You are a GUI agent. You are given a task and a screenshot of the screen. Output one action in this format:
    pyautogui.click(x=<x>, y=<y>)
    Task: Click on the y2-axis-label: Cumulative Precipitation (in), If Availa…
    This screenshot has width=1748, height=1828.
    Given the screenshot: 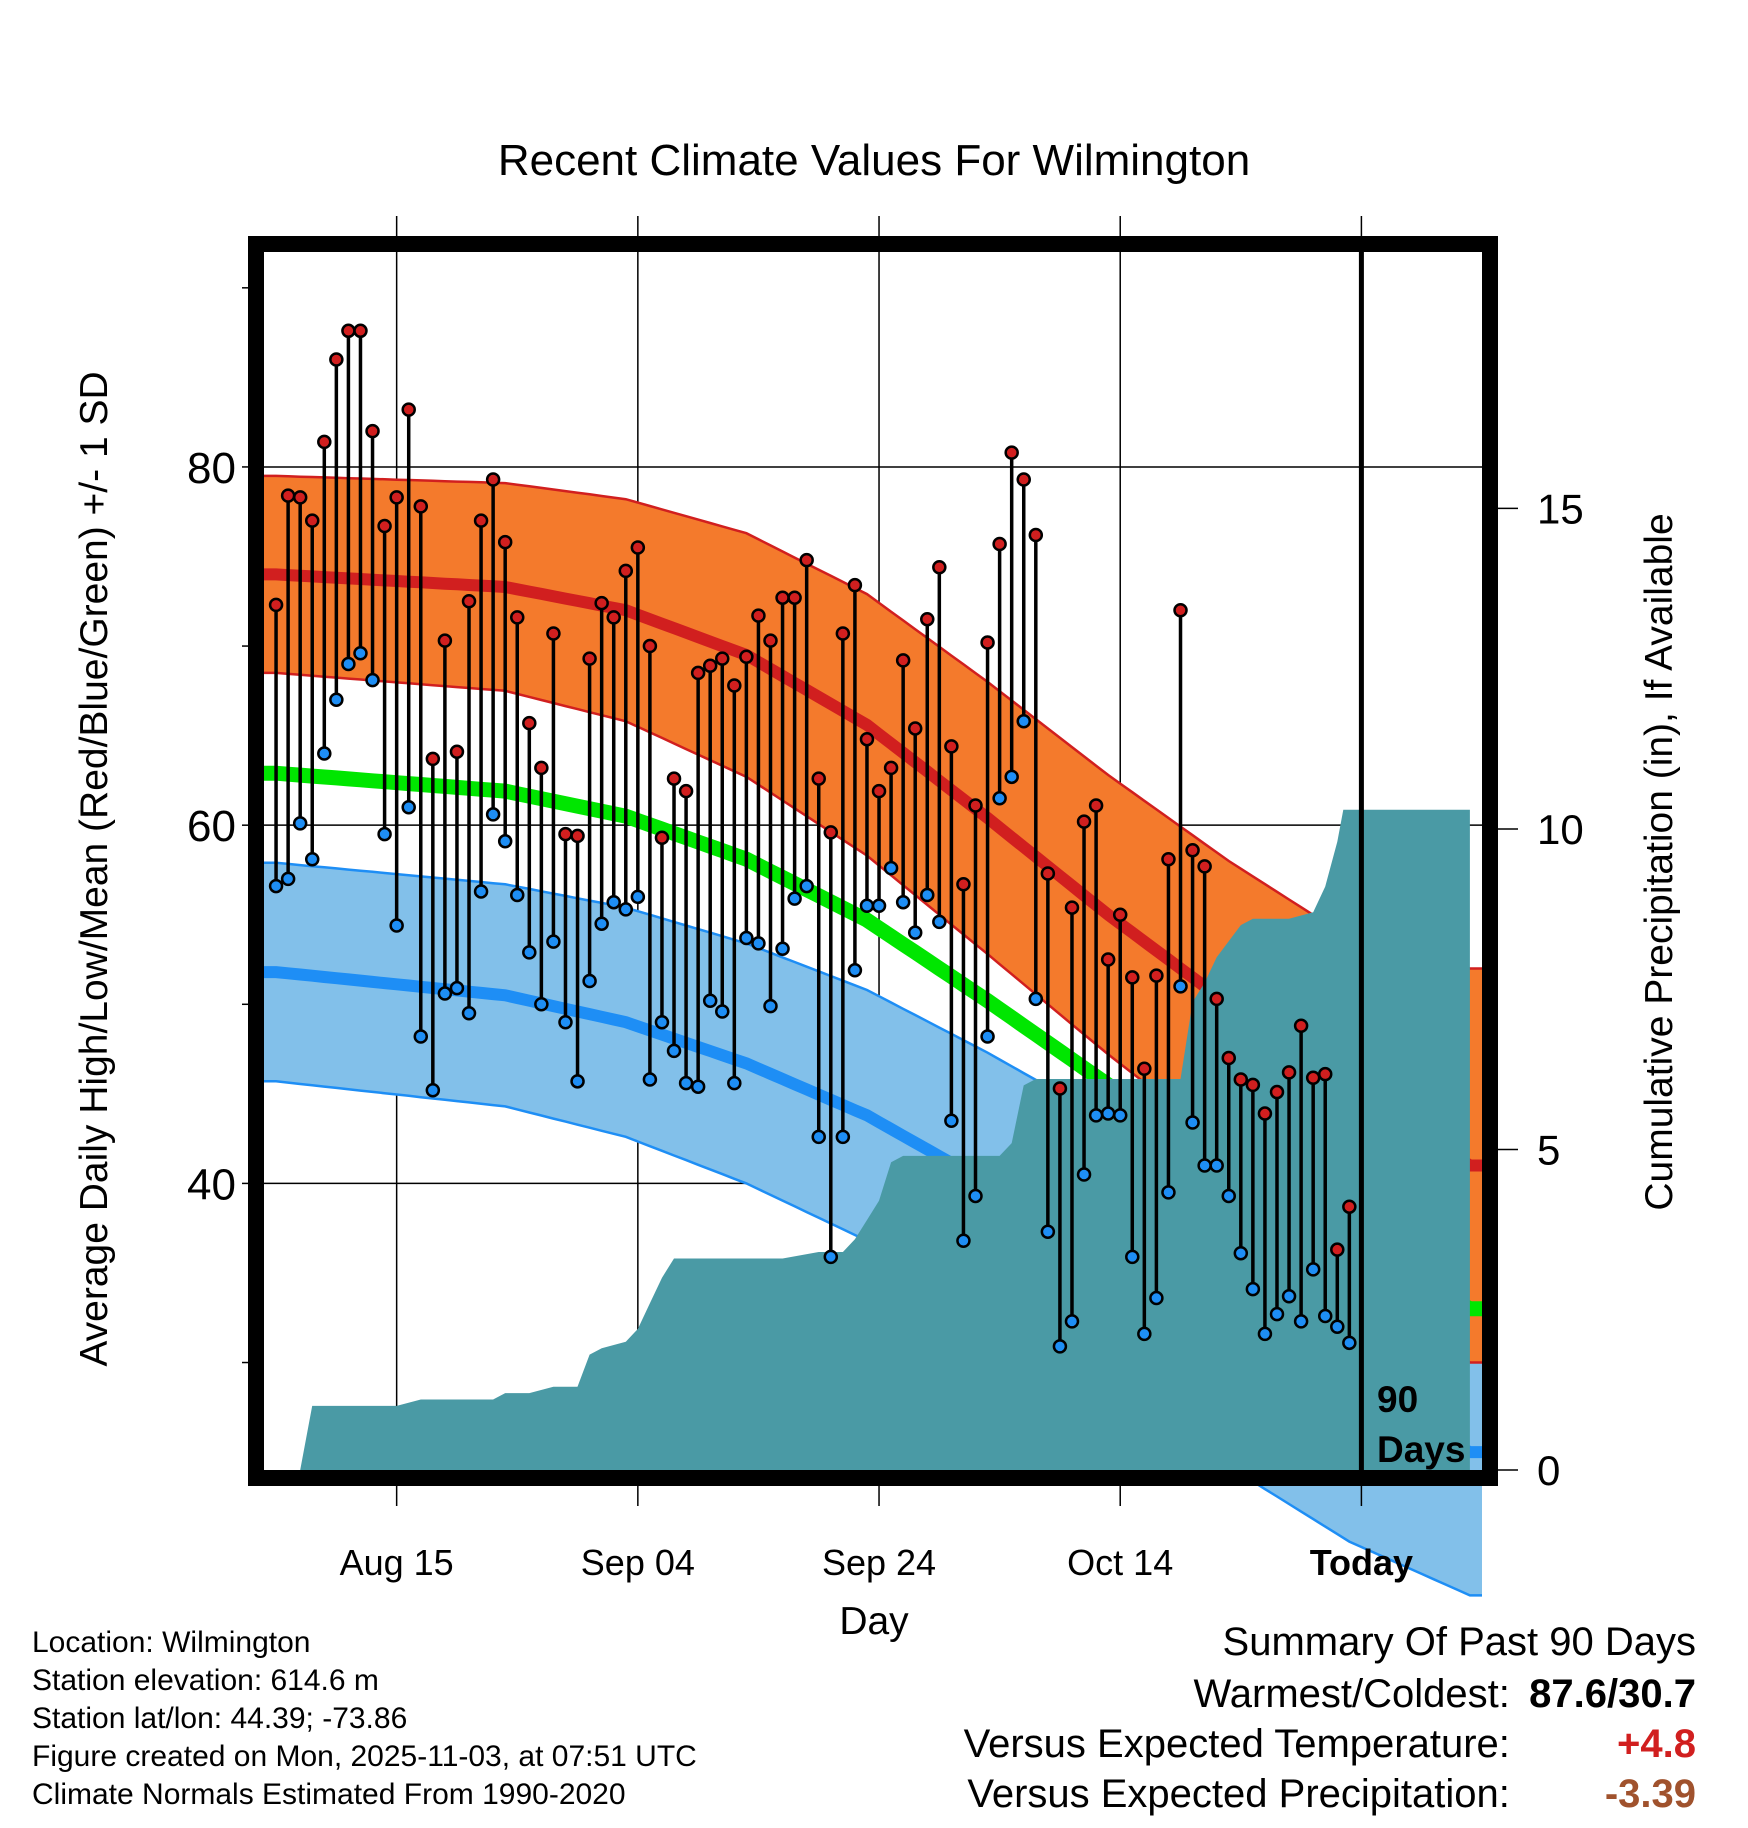 What is the action you would take?
    pyautogui.click(x=1659, y=861)
    